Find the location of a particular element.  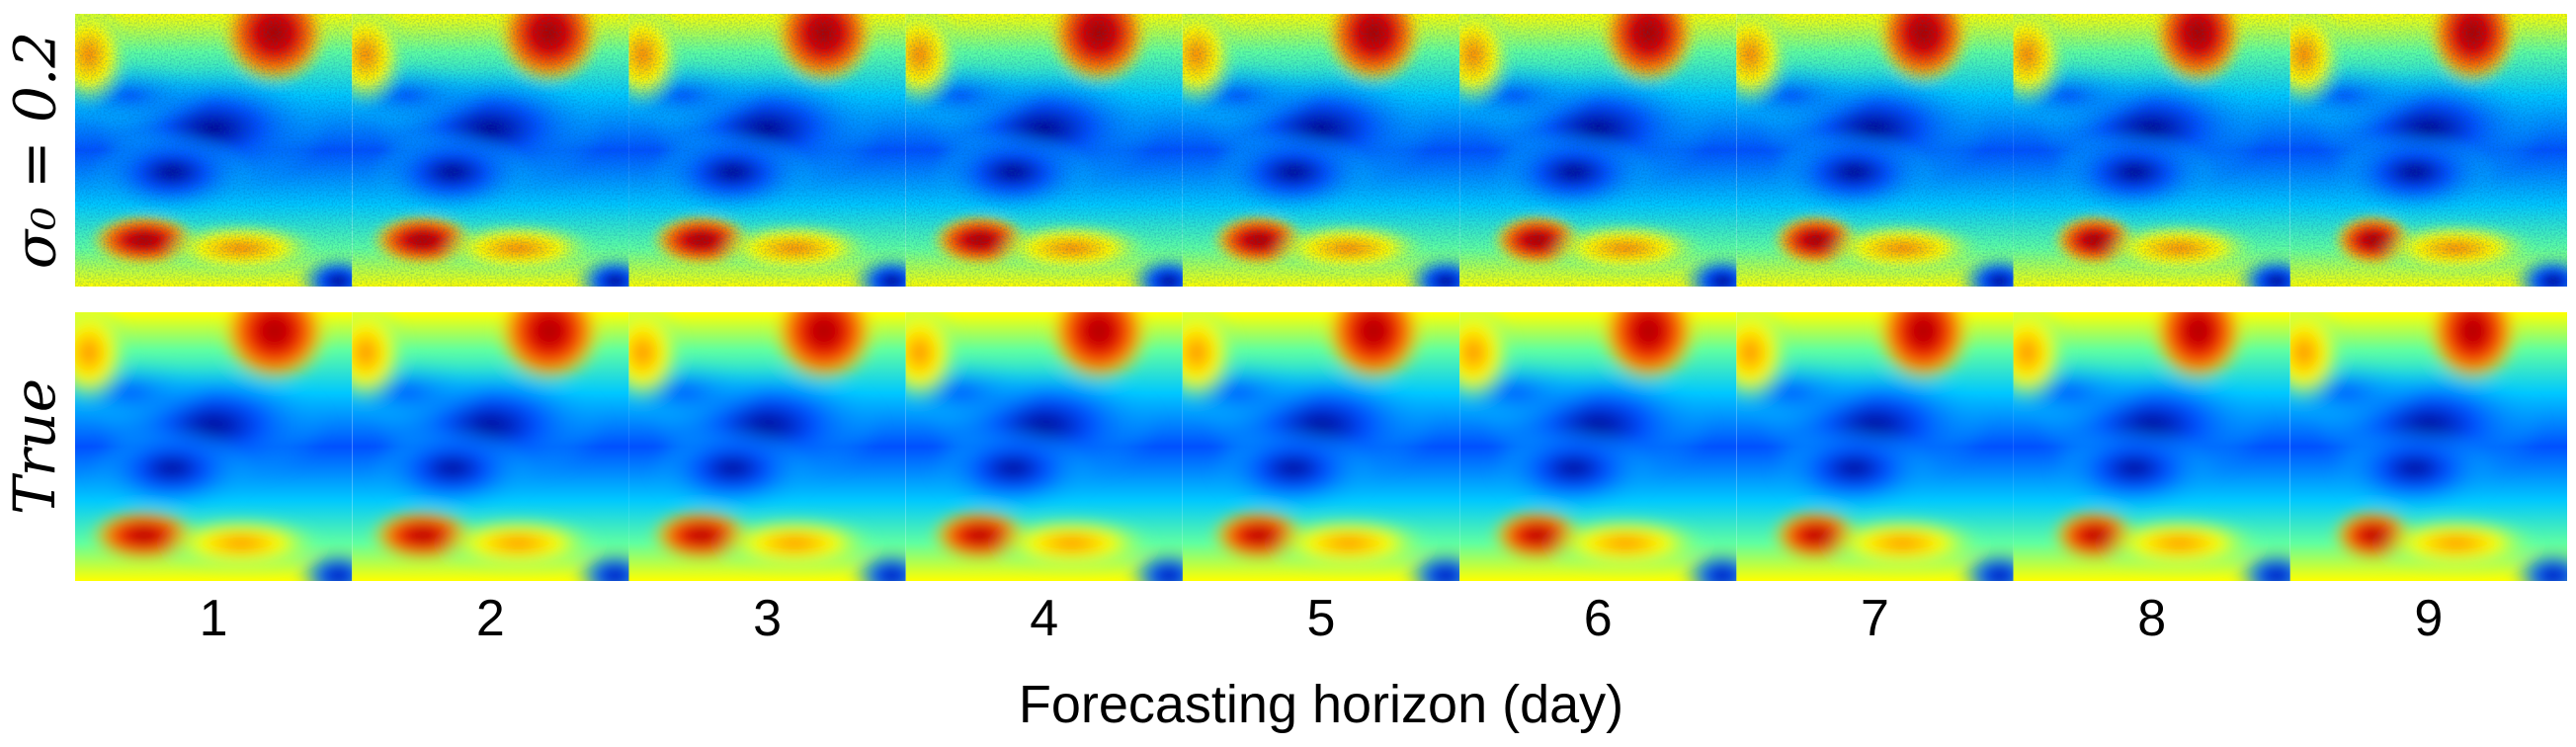

tick-label-day-8: 8 is located at coordinates (2152, 618).